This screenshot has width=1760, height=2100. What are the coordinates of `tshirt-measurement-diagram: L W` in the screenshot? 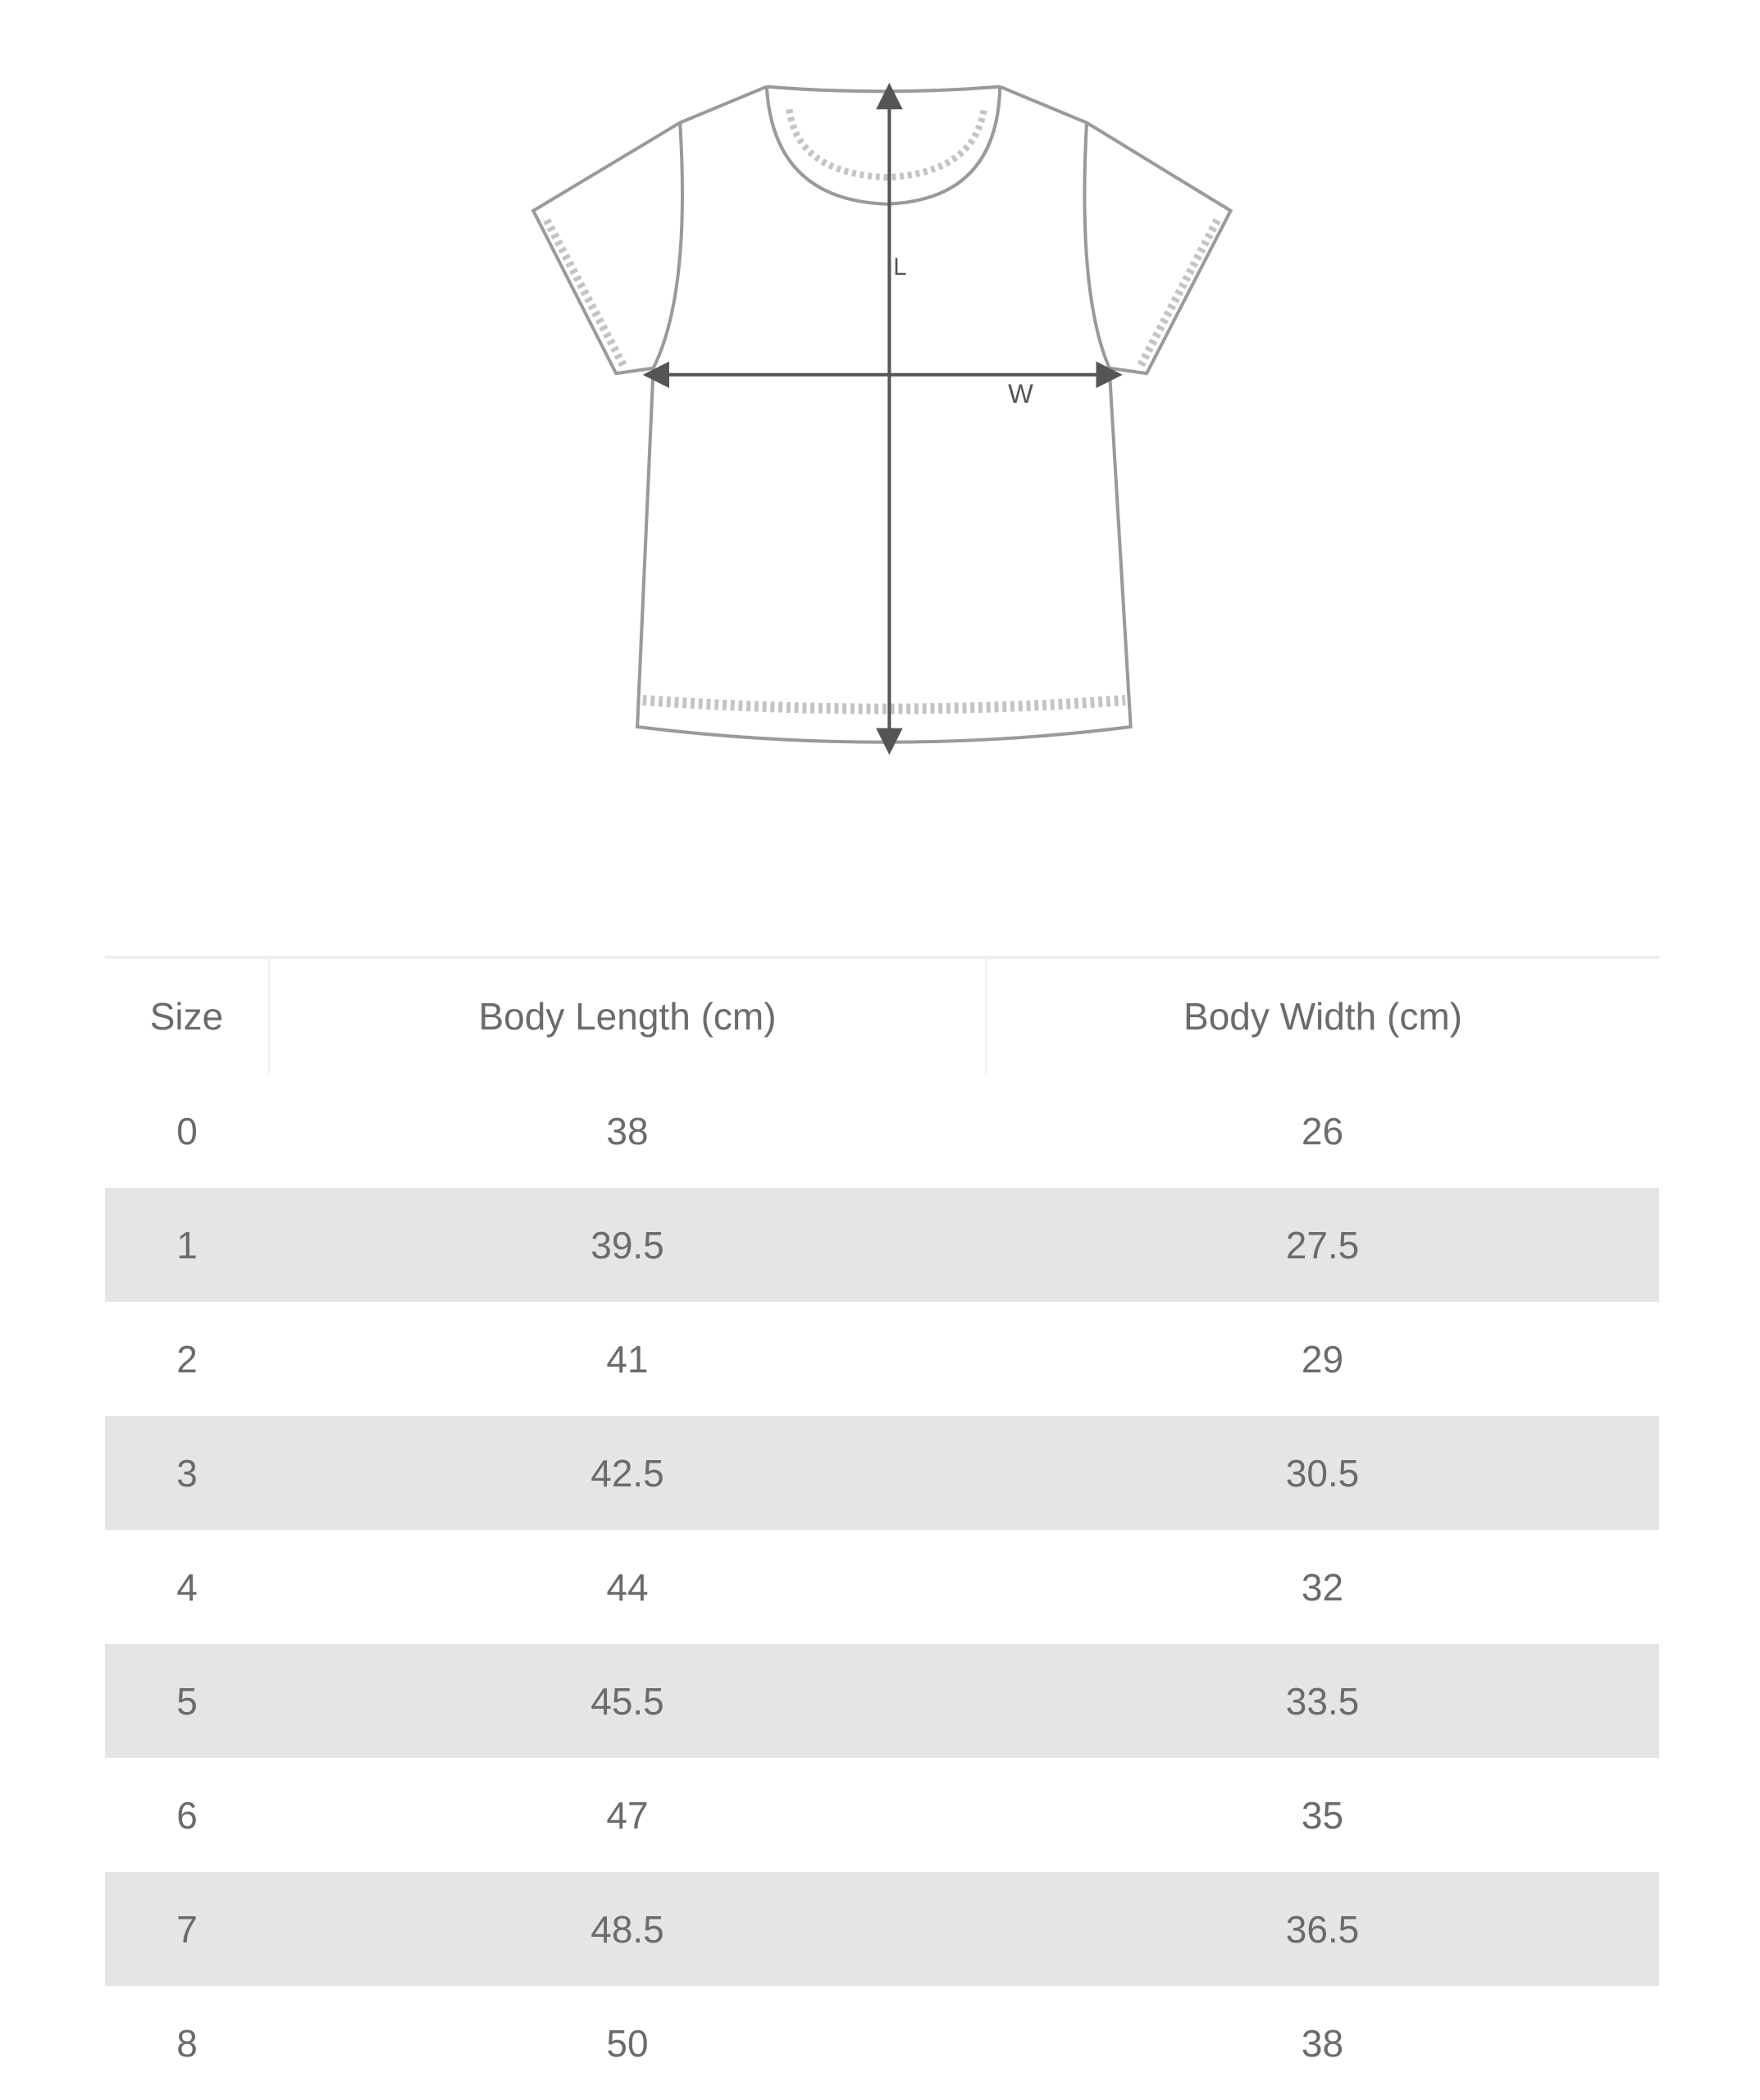 It's located at (882, 419).